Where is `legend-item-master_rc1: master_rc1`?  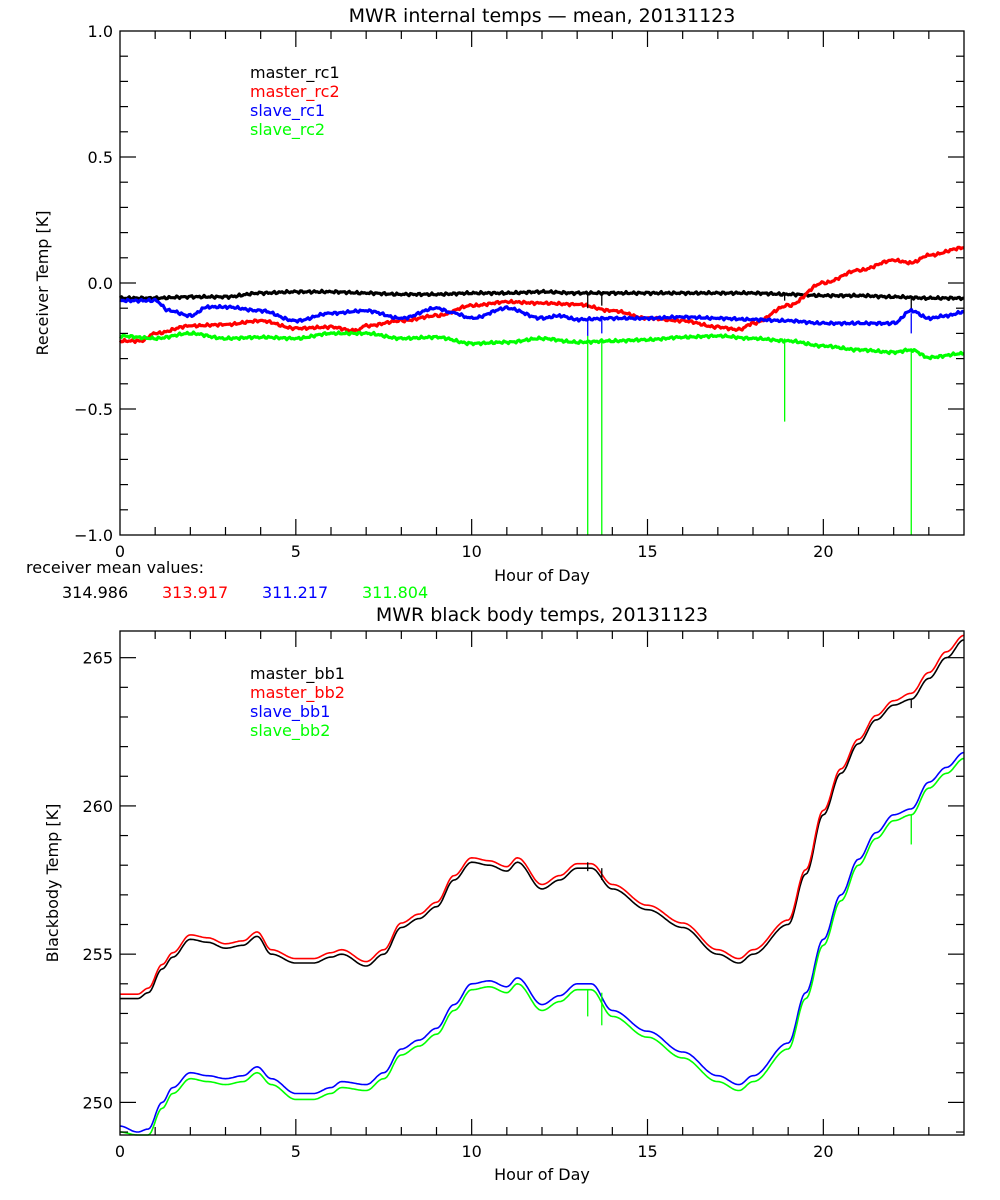 legend-item-master_rc1: master_rc1 is located at coordinates (295, 73).